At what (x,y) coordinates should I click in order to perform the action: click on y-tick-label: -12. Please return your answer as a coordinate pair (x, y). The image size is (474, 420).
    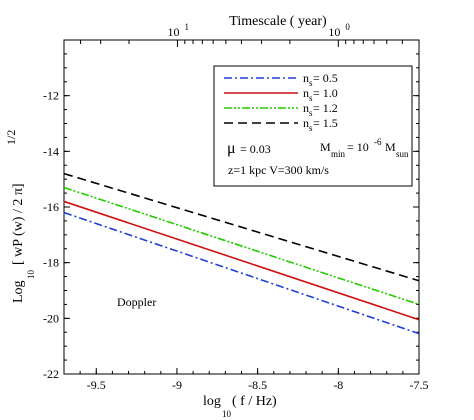
    Looking at the image, I should click on (51, 96).